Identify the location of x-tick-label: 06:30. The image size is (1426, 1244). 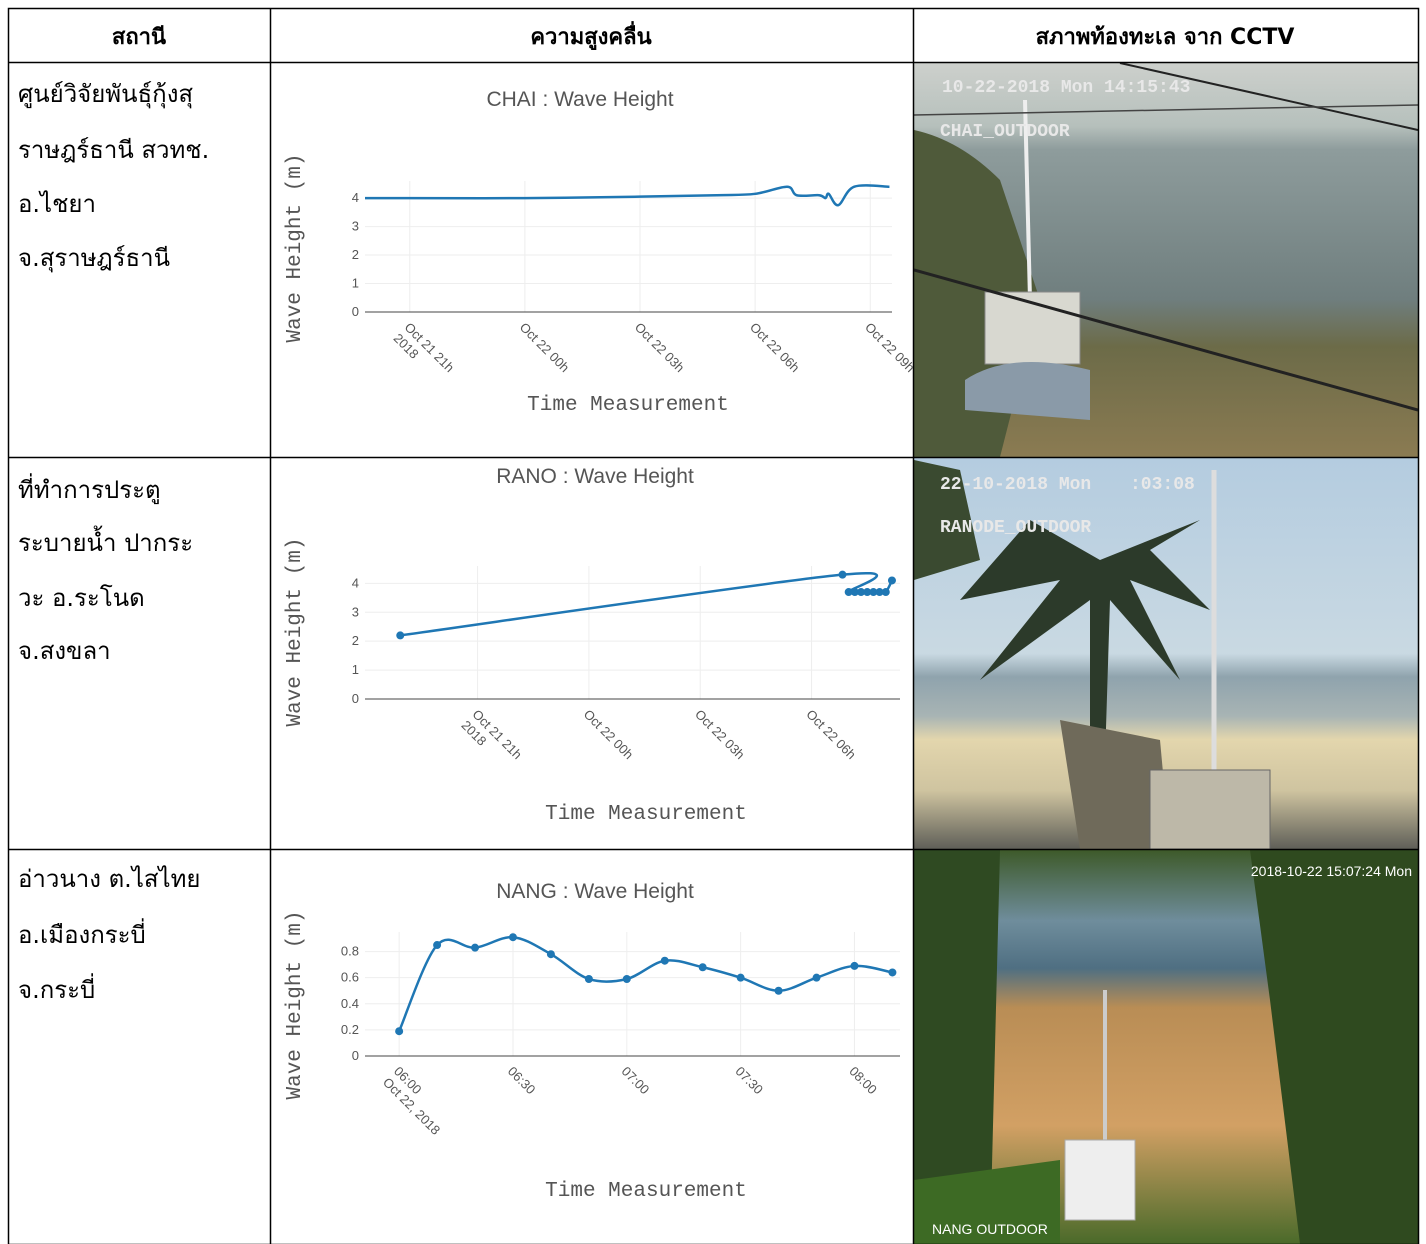
(522, 1081).